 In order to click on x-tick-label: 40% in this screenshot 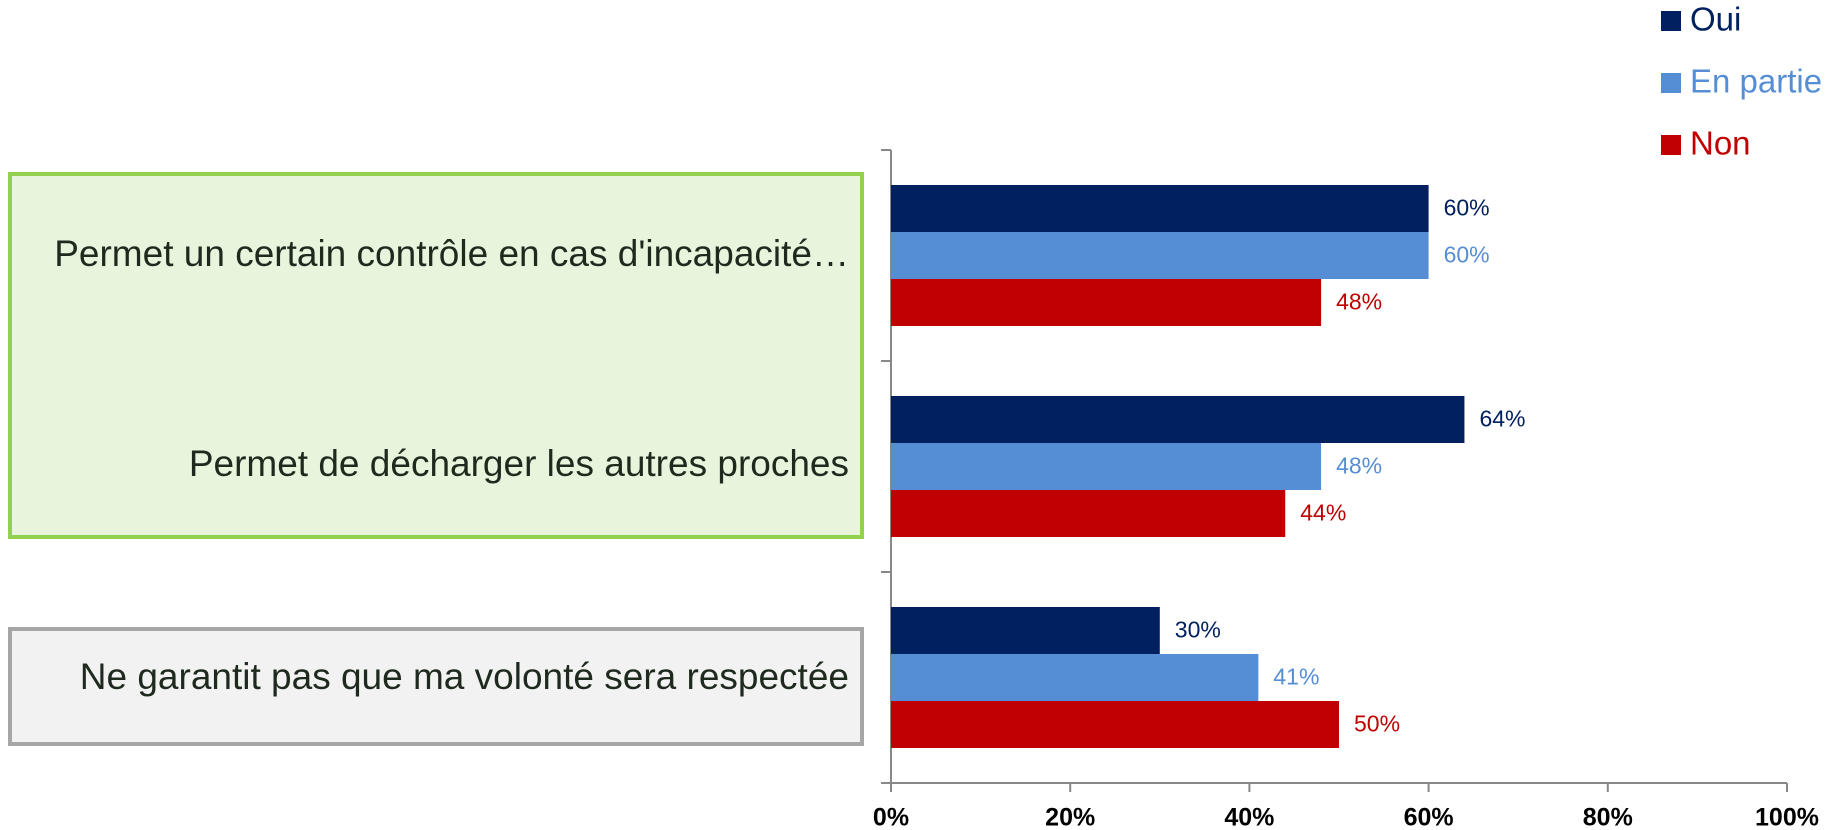, I will do `click(1249, 817)`.